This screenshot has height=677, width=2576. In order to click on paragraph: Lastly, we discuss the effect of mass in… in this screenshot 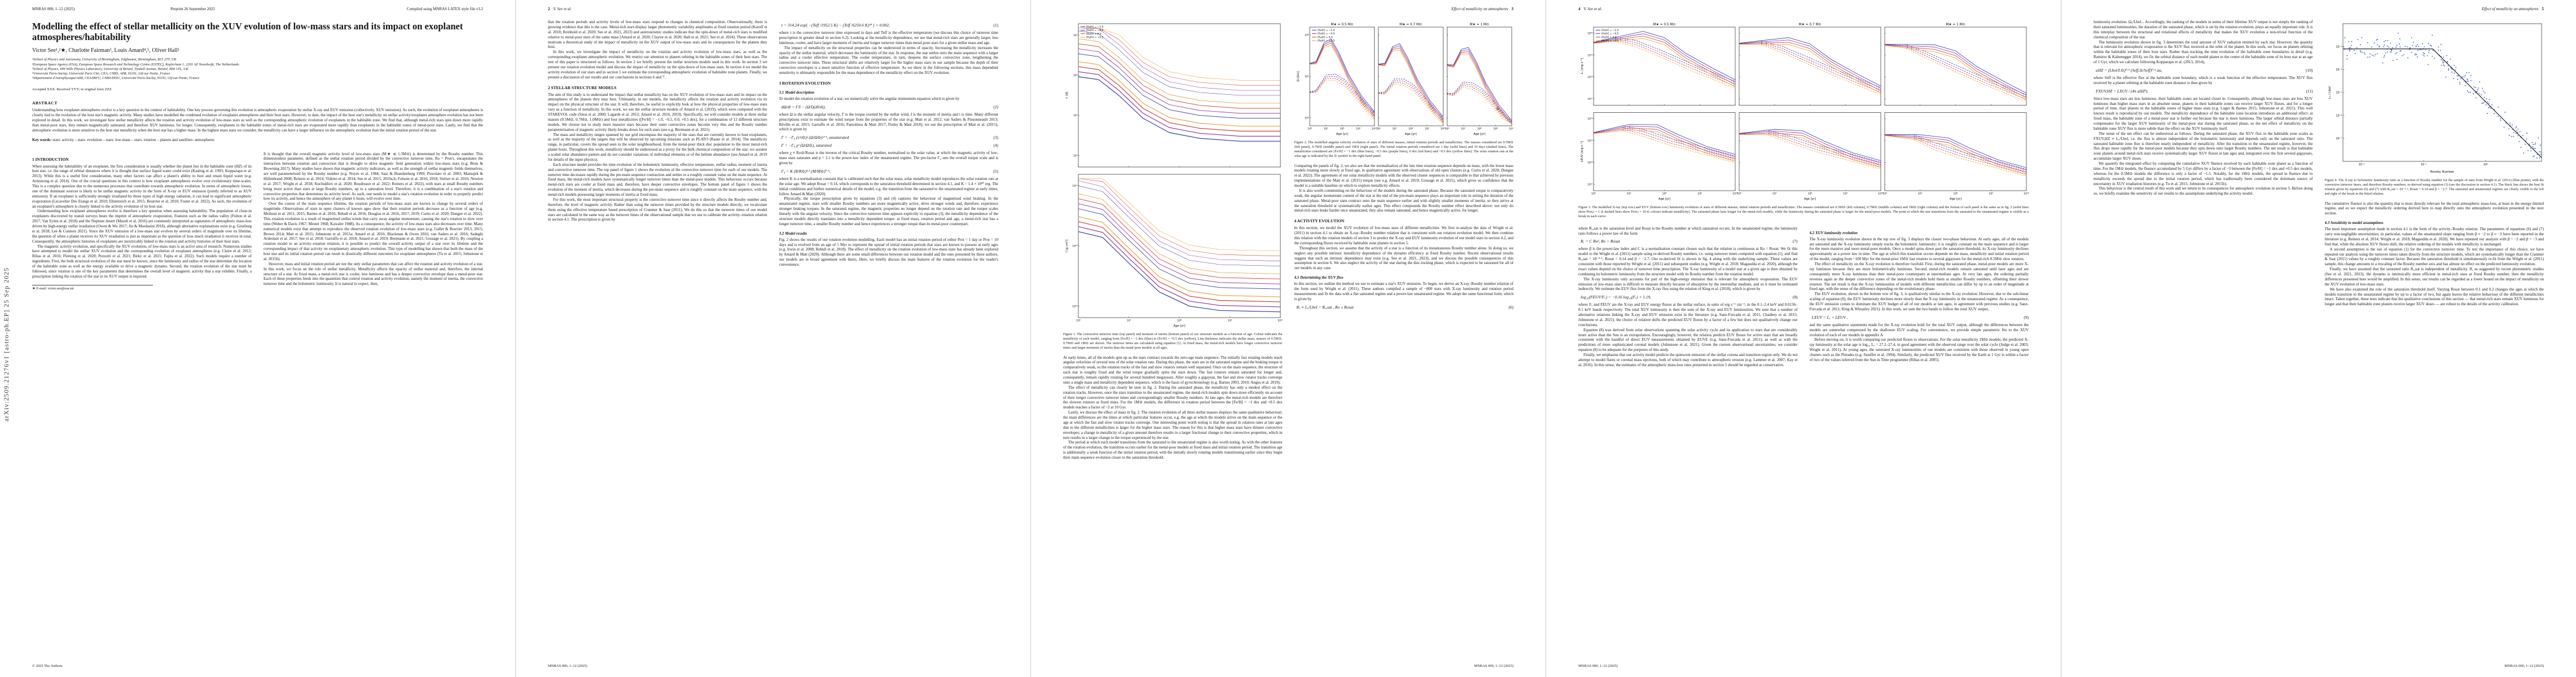, I will do `click(1173, 425)`.